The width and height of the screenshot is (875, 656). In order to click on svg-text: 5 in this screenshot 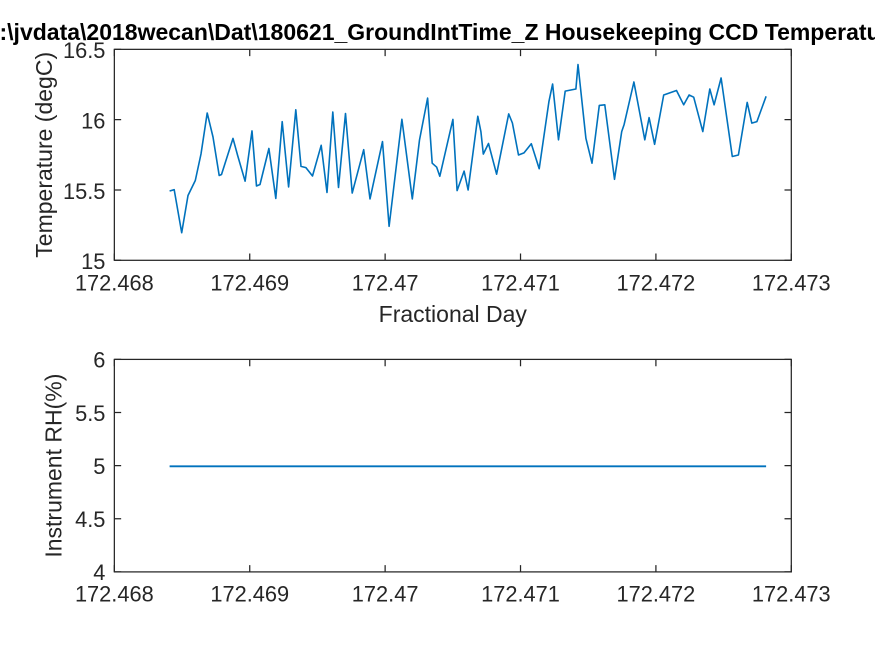, I will do `click(99, 466)`.